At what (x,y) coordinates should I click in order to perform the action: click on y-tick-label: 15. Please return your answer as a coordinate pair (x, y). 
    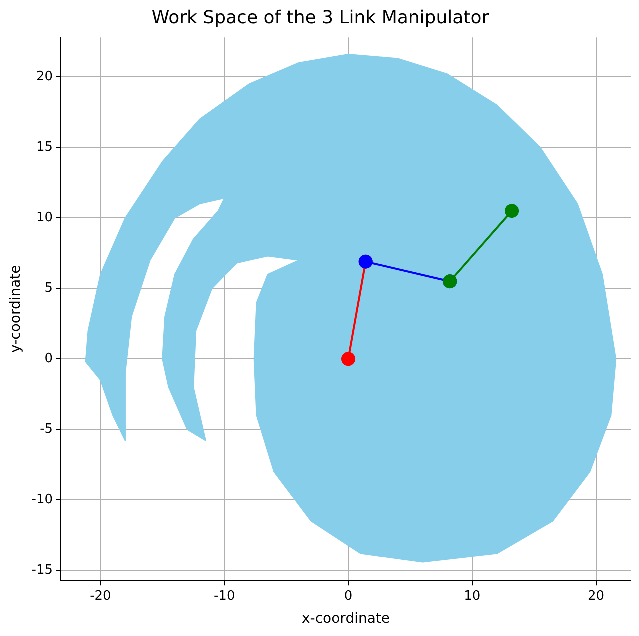
    Looking at the image, I should click on (45, 147).